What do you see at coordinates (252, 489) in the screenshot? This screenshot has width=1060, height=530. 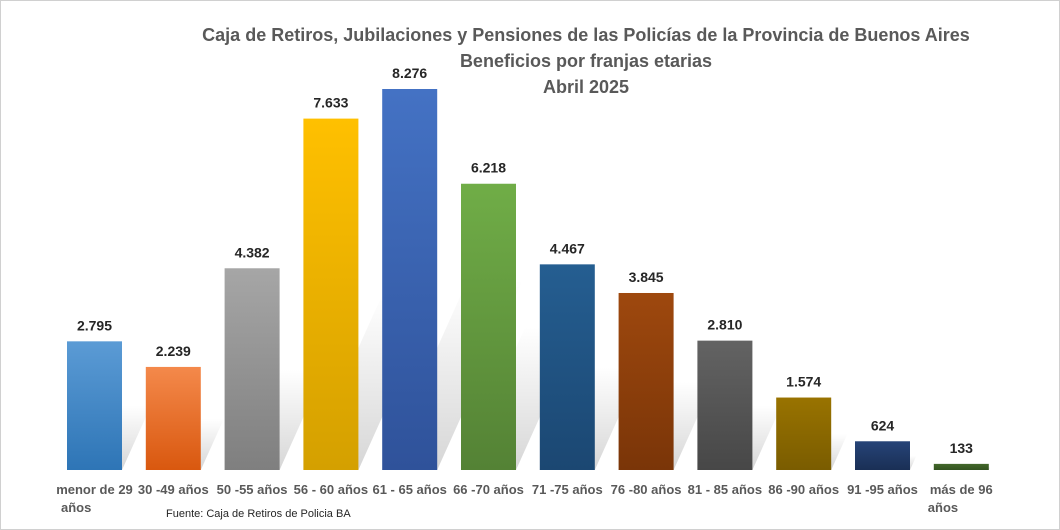 I see `category-label: 50 -55 años` at bounding box center [252, 489].